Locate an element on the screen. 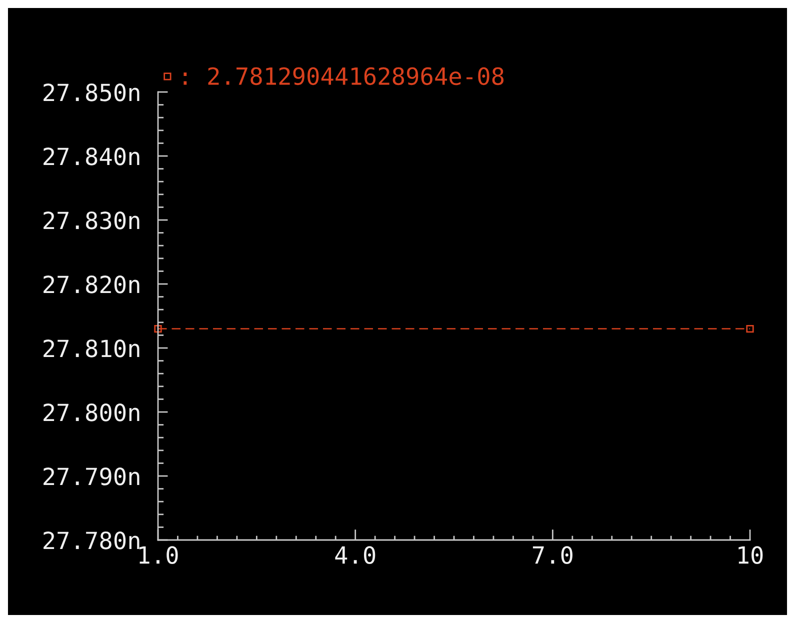  x-tick-label: 7.0 is located at coordinates (552, 555).